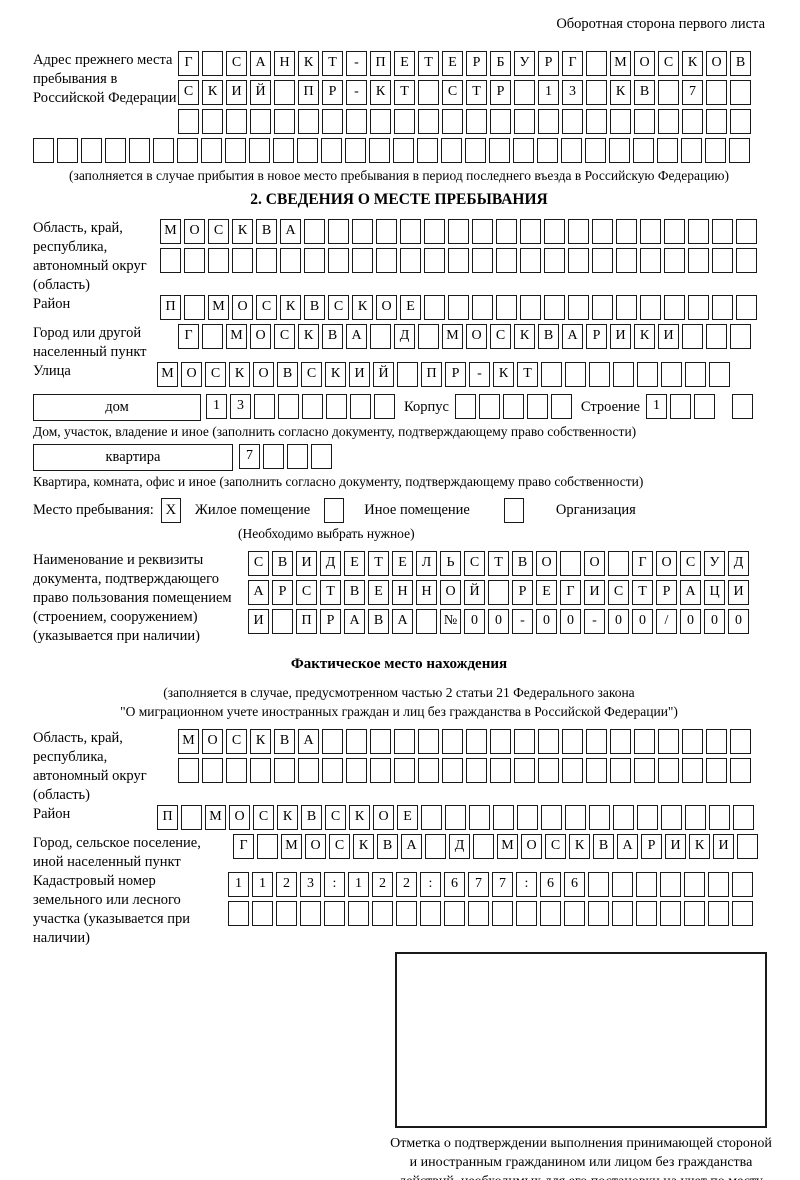 The image size is (800, 1180). I want to click on char-box: -, so click(522, 621).